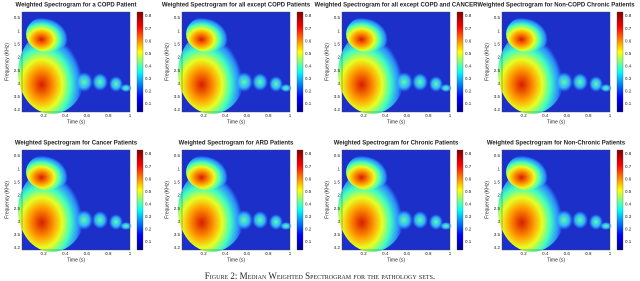 This screenshot has width=640, height=281. What do you see at coordinates (620, 200) in the screenshot?
I see `colorbar` at bounding box center [620, 200].